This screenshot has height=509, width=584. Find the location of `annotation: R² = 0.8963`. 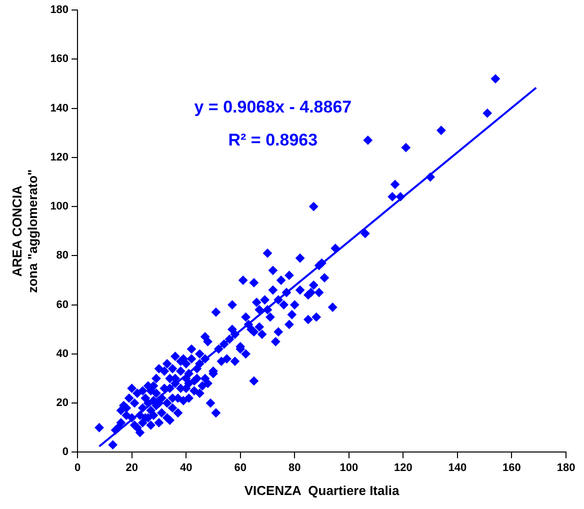

annotation: R² = 0.8963 is located at coordinates (273, 140).